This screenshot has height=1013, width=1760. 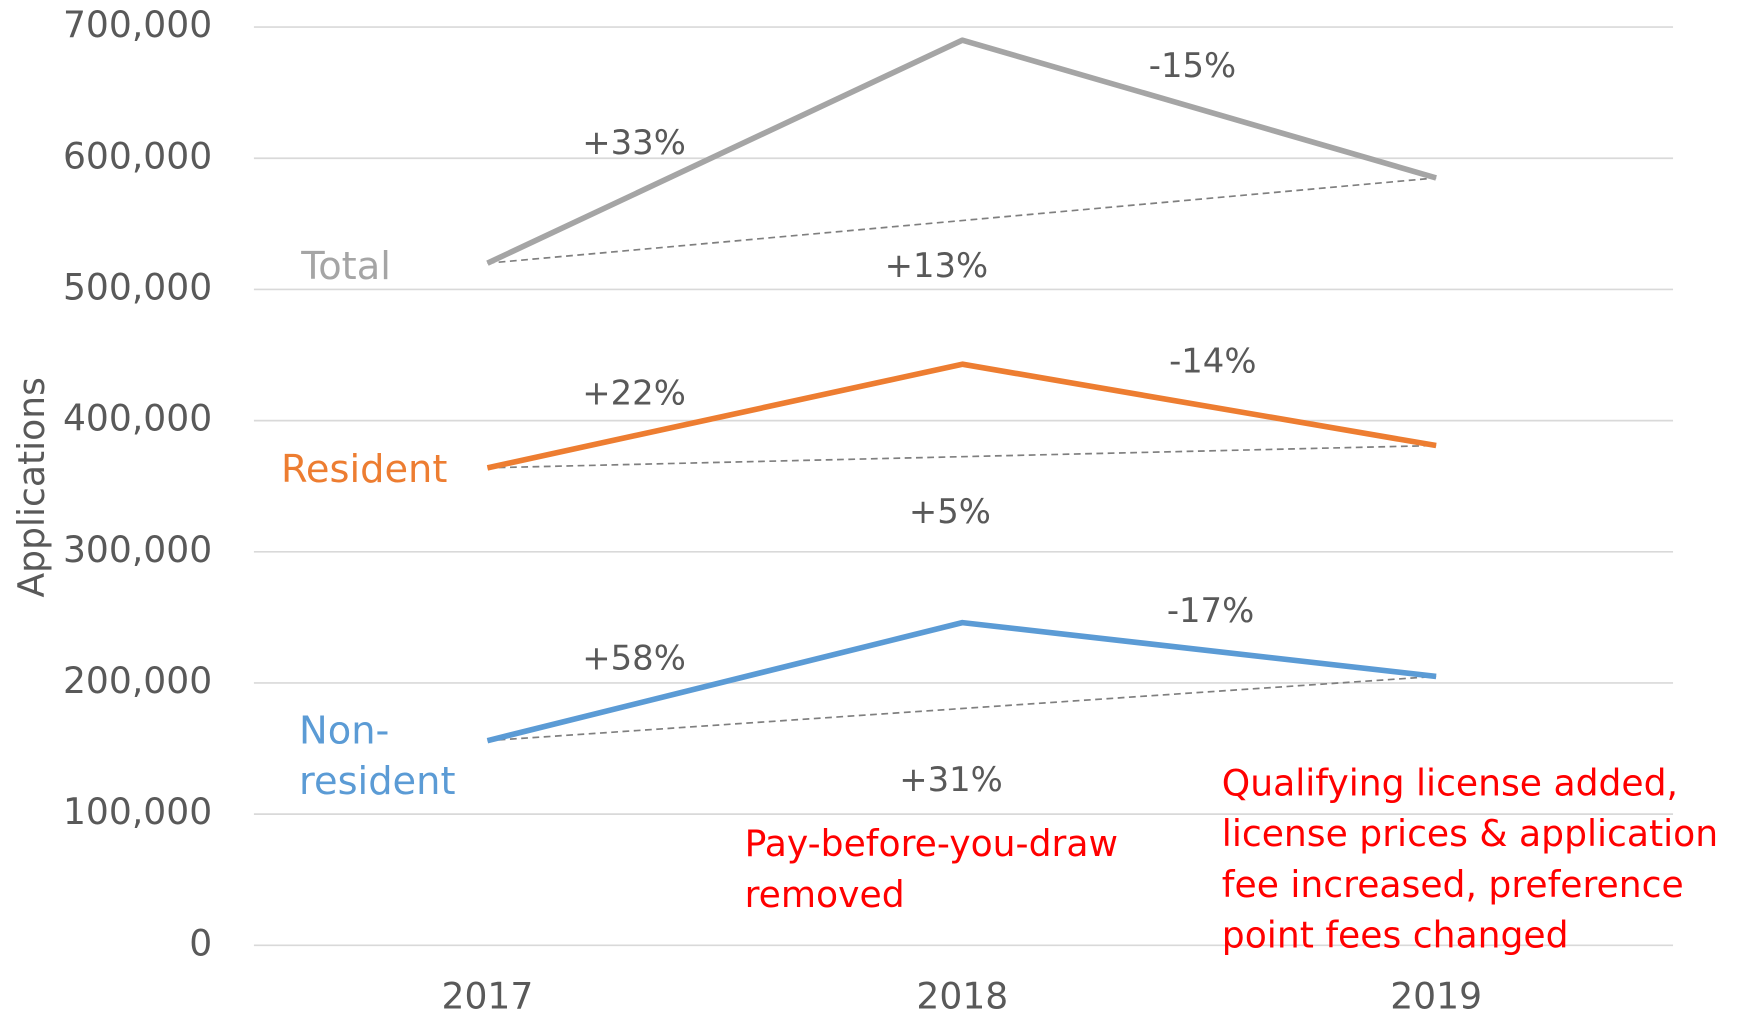 I want to click on x-tick-label: 2019, so click(x=1436, y=994).